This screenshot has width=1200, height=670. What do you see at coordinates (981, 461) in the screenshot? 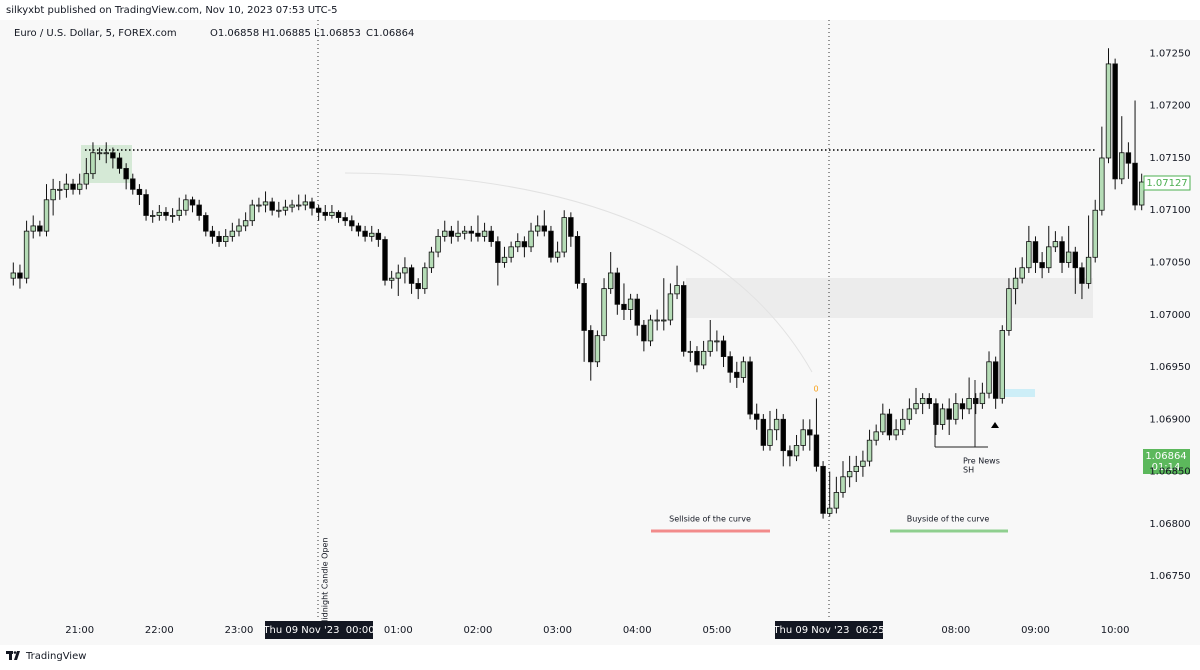
I see `pre-news-label: Pre News` at bounding box center [981, 461].